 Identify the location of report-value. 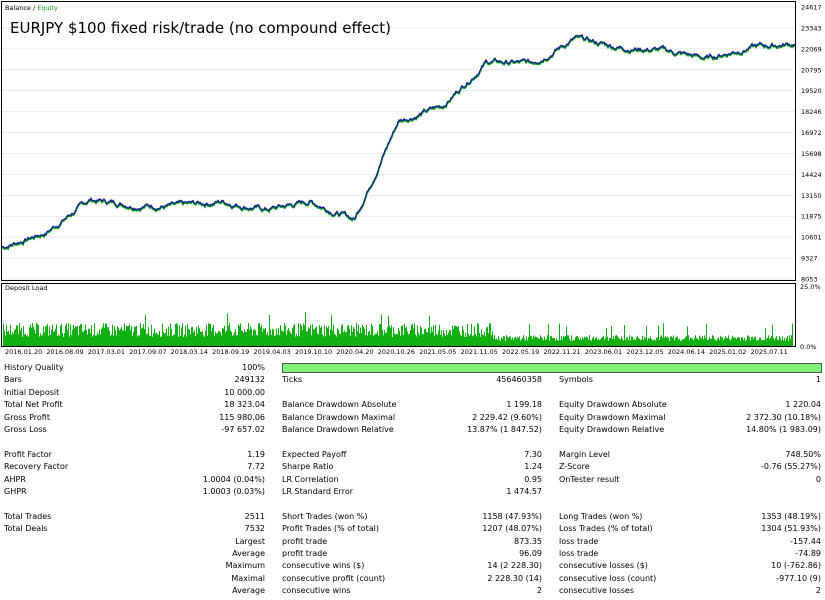
(760, 504).